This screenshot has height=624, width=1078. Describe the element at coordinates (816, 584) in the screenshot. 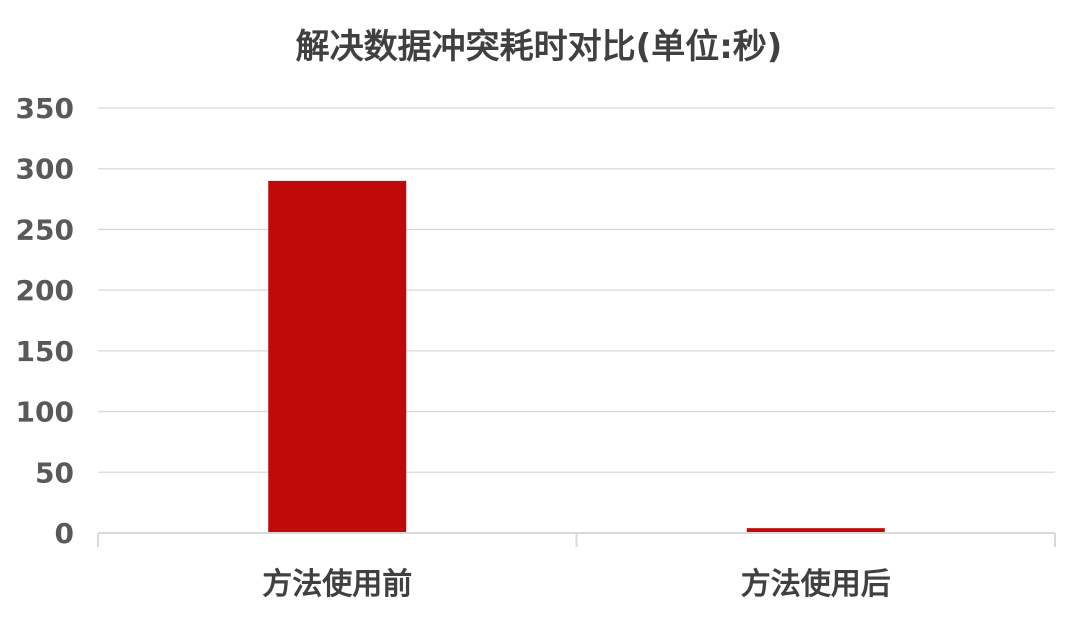

I see `x-category-label: 方法使用后` at that location.